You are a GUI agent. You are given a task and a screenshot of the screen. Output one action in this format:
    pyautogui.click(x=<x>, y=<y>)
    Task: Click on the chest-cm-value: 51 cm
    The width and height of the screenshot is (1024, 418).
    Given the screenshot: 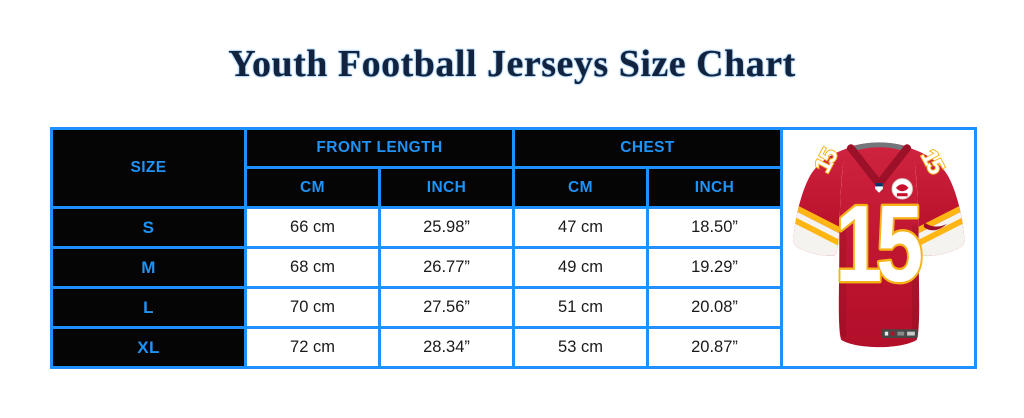 What is the action you would take?
    pyautogui.click(x=580, y=307)
    